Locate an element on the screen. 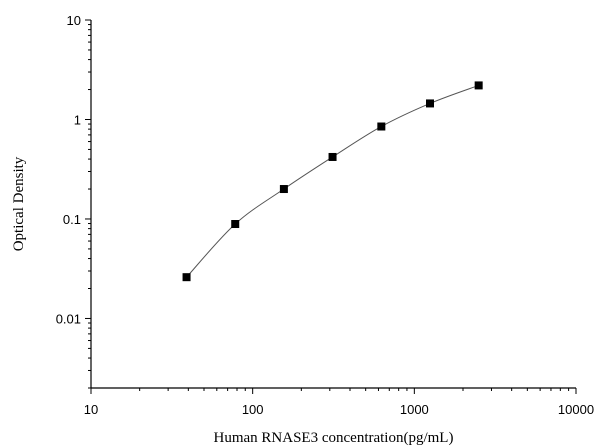  x-tick-label: 10000 is located at coordinates (576, 409).